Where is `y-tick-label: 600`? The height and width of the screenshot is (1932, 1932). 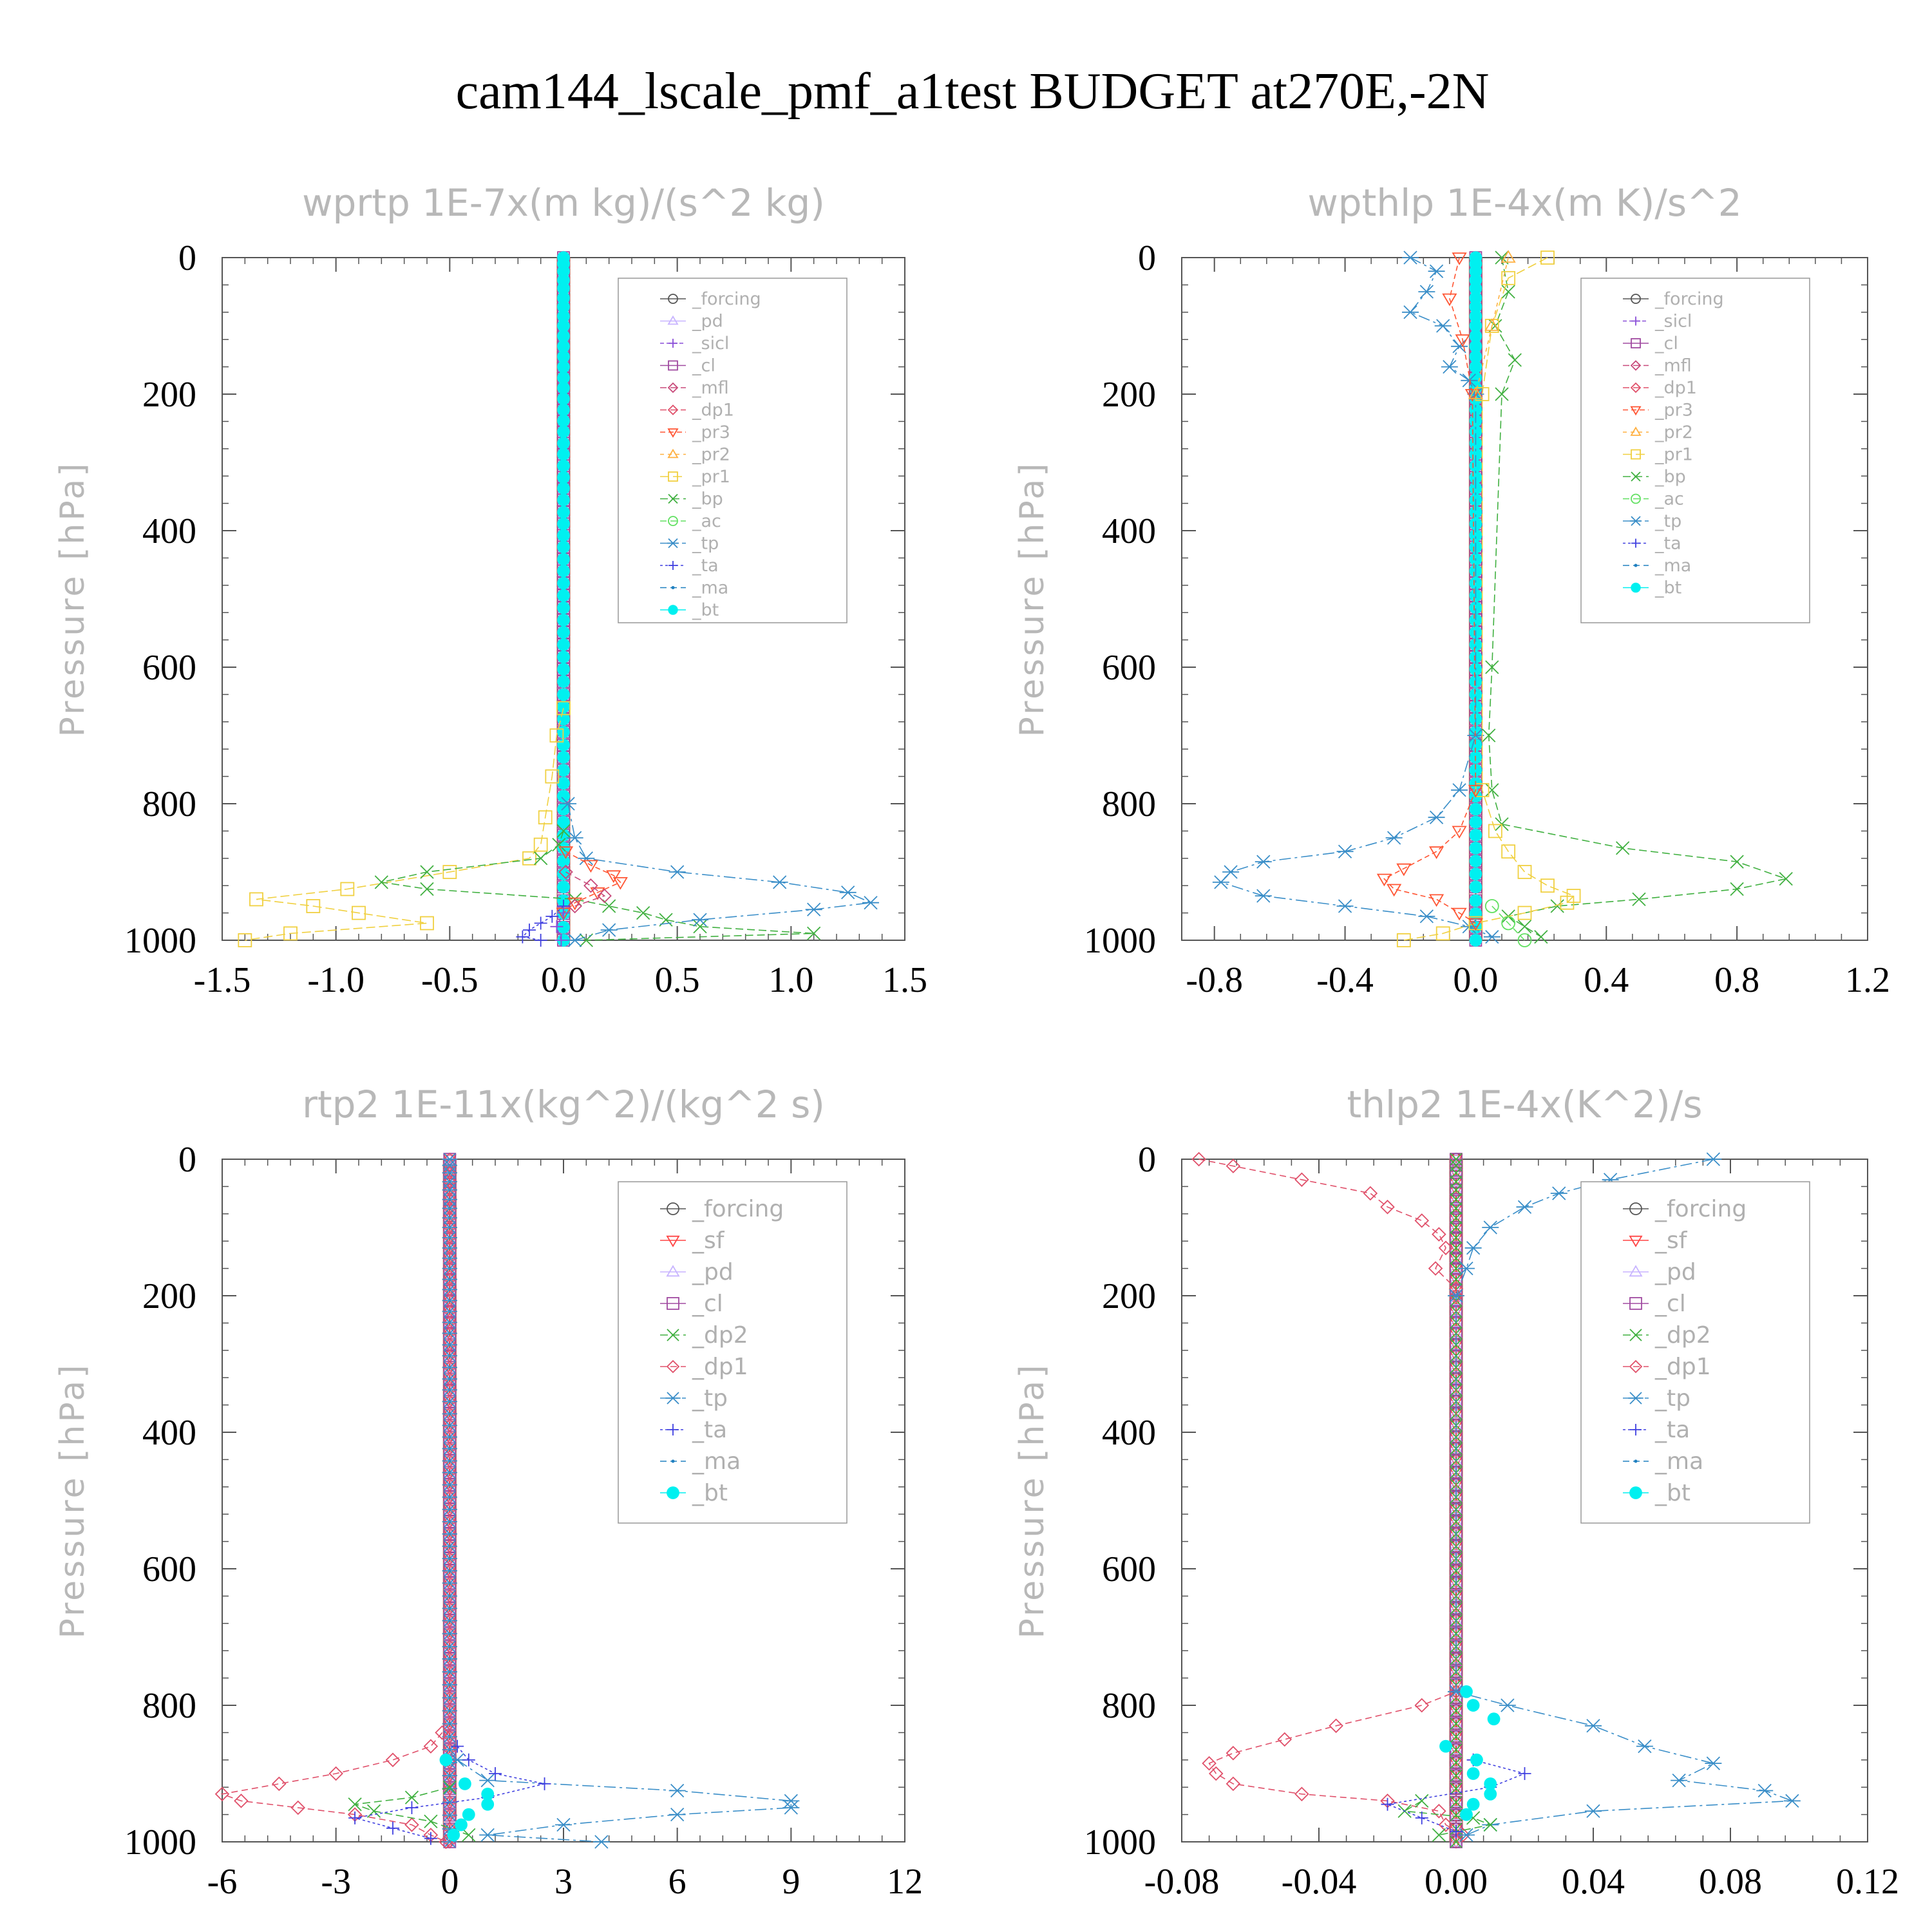 y-tick-label: 600 is located at coordinates (169, 668).